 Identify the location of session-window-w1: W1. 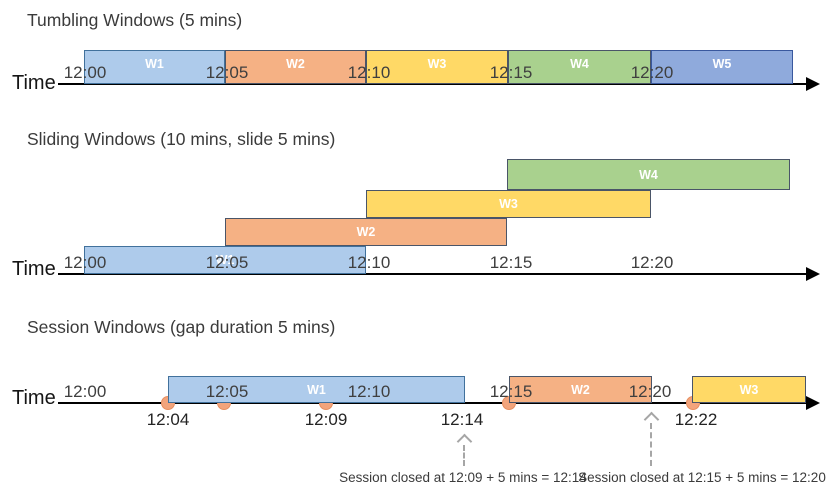
(316, 389).